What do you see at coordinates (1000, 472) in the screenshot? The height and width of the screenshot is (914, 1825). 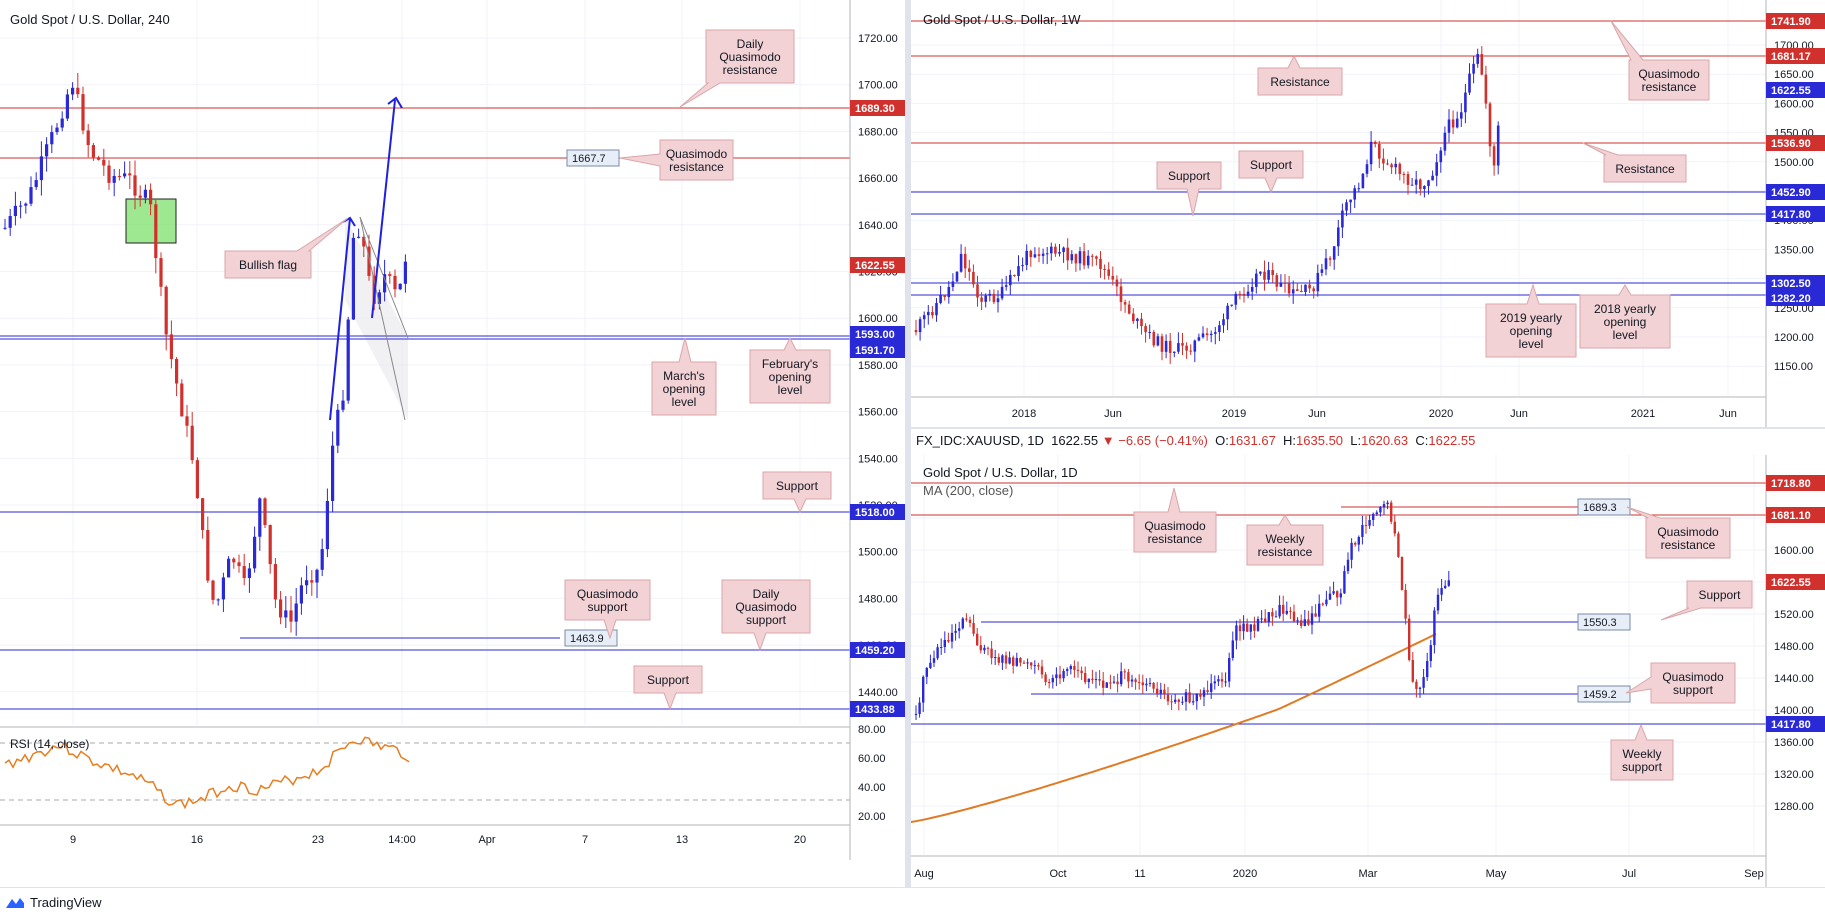 I see `d1-chart-title: Gold Spot / U.S. Dollar, 1D` at bounding box center [1000, 472].